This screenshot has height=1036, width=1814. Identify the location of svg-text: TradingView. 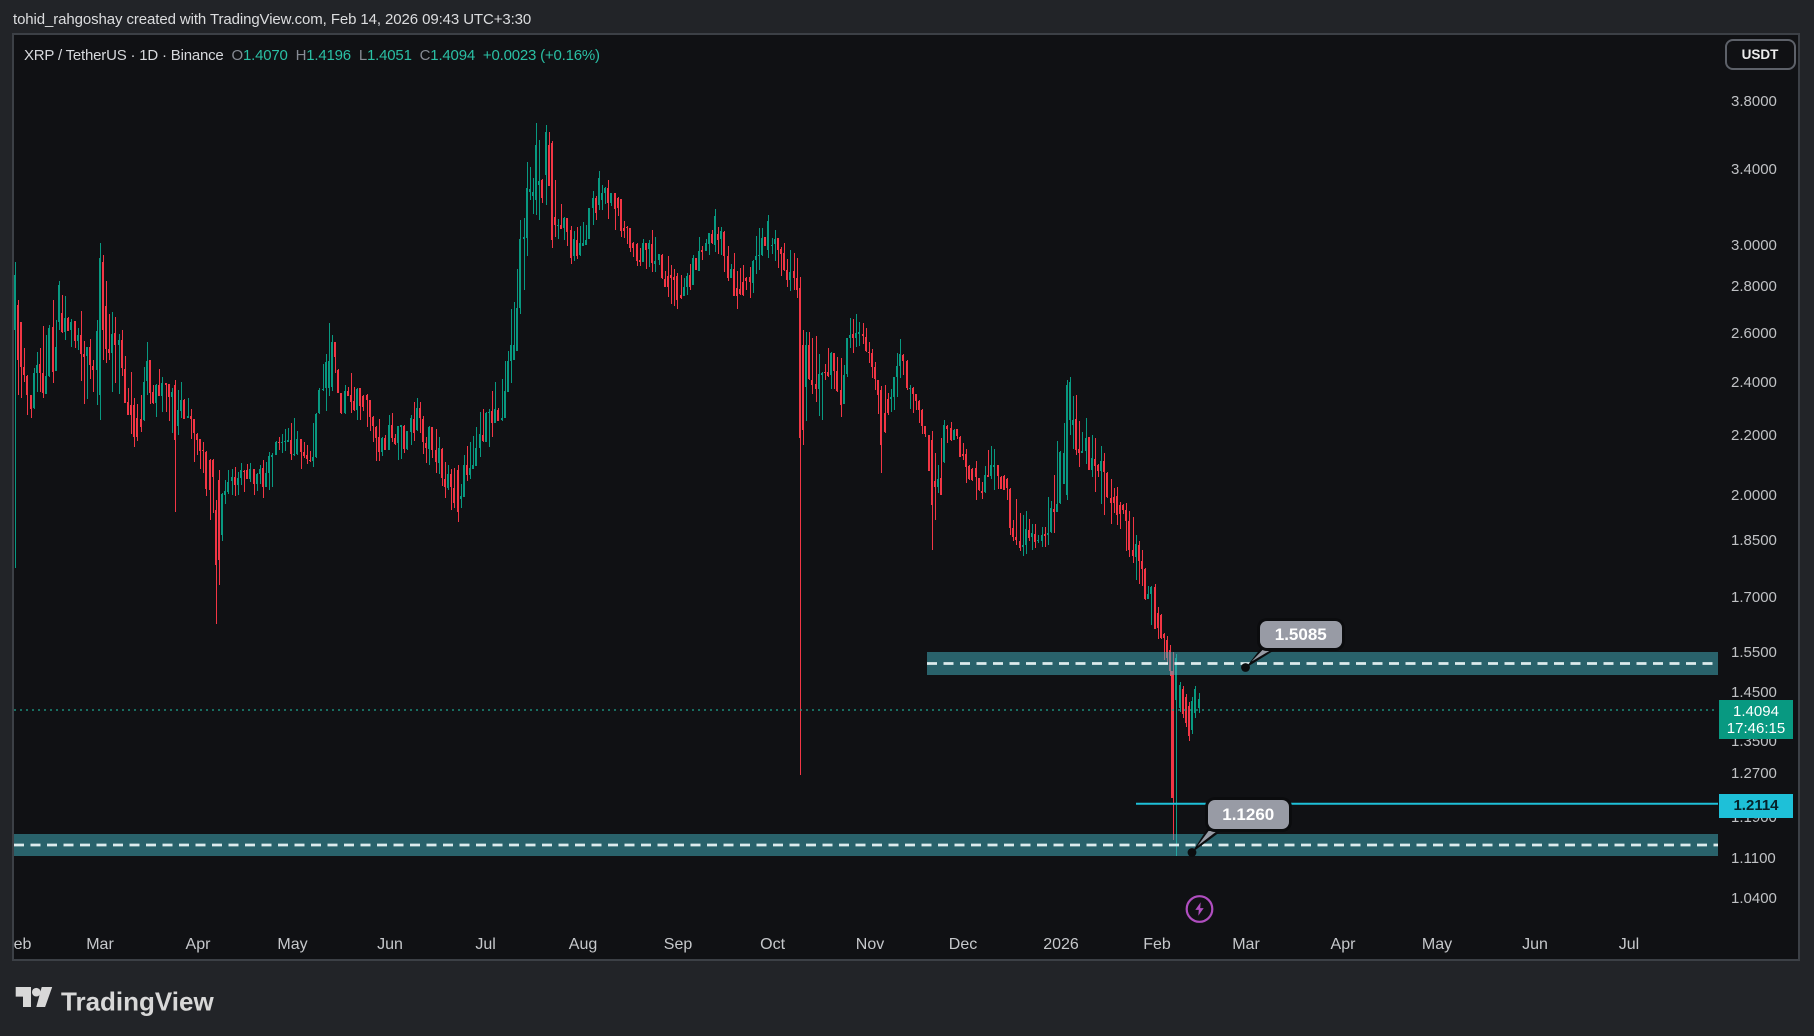
(137, 1002).